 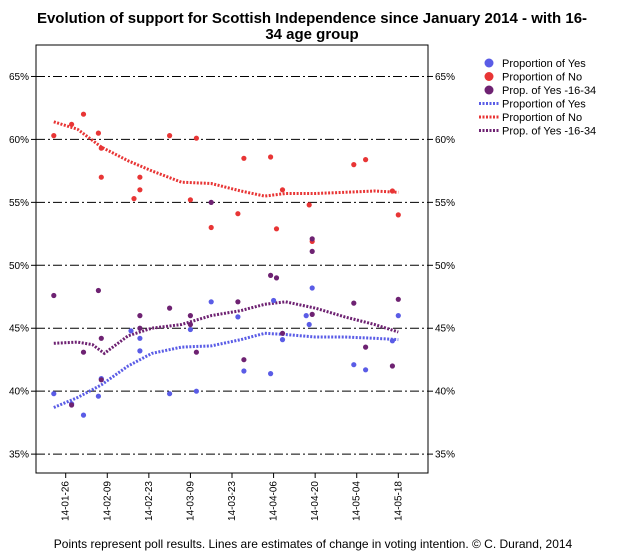 What do you see at coordinates (19, 455) in the screenshot?
I see `y-tick-label-left: 35%` at bounding box center [19, 455].